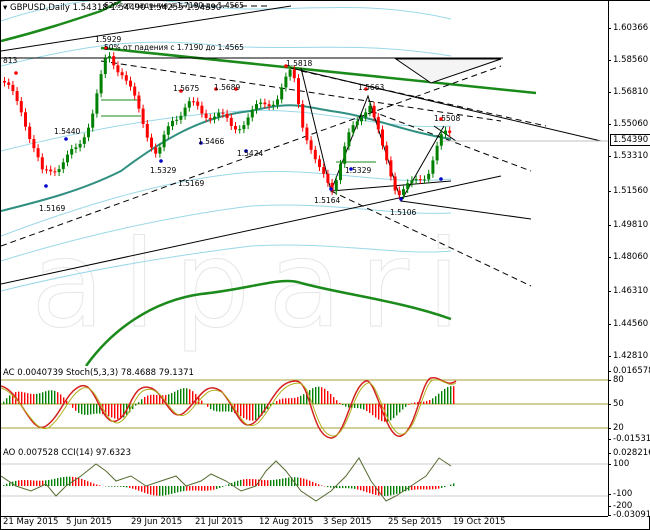 The image size is (650, 530). I want to click on label-15164: 1.5164, so click(327, 200).